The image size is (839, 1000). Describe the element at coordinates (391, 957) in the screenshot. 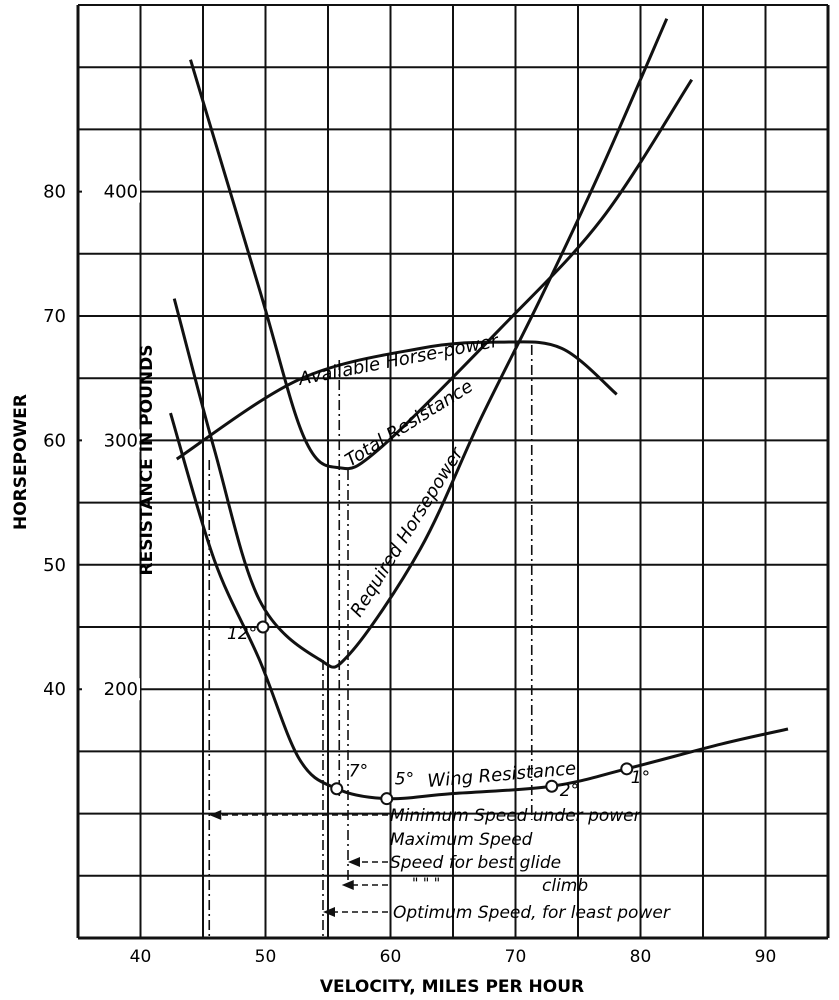

I see `x-tick-label: 60` at that location.